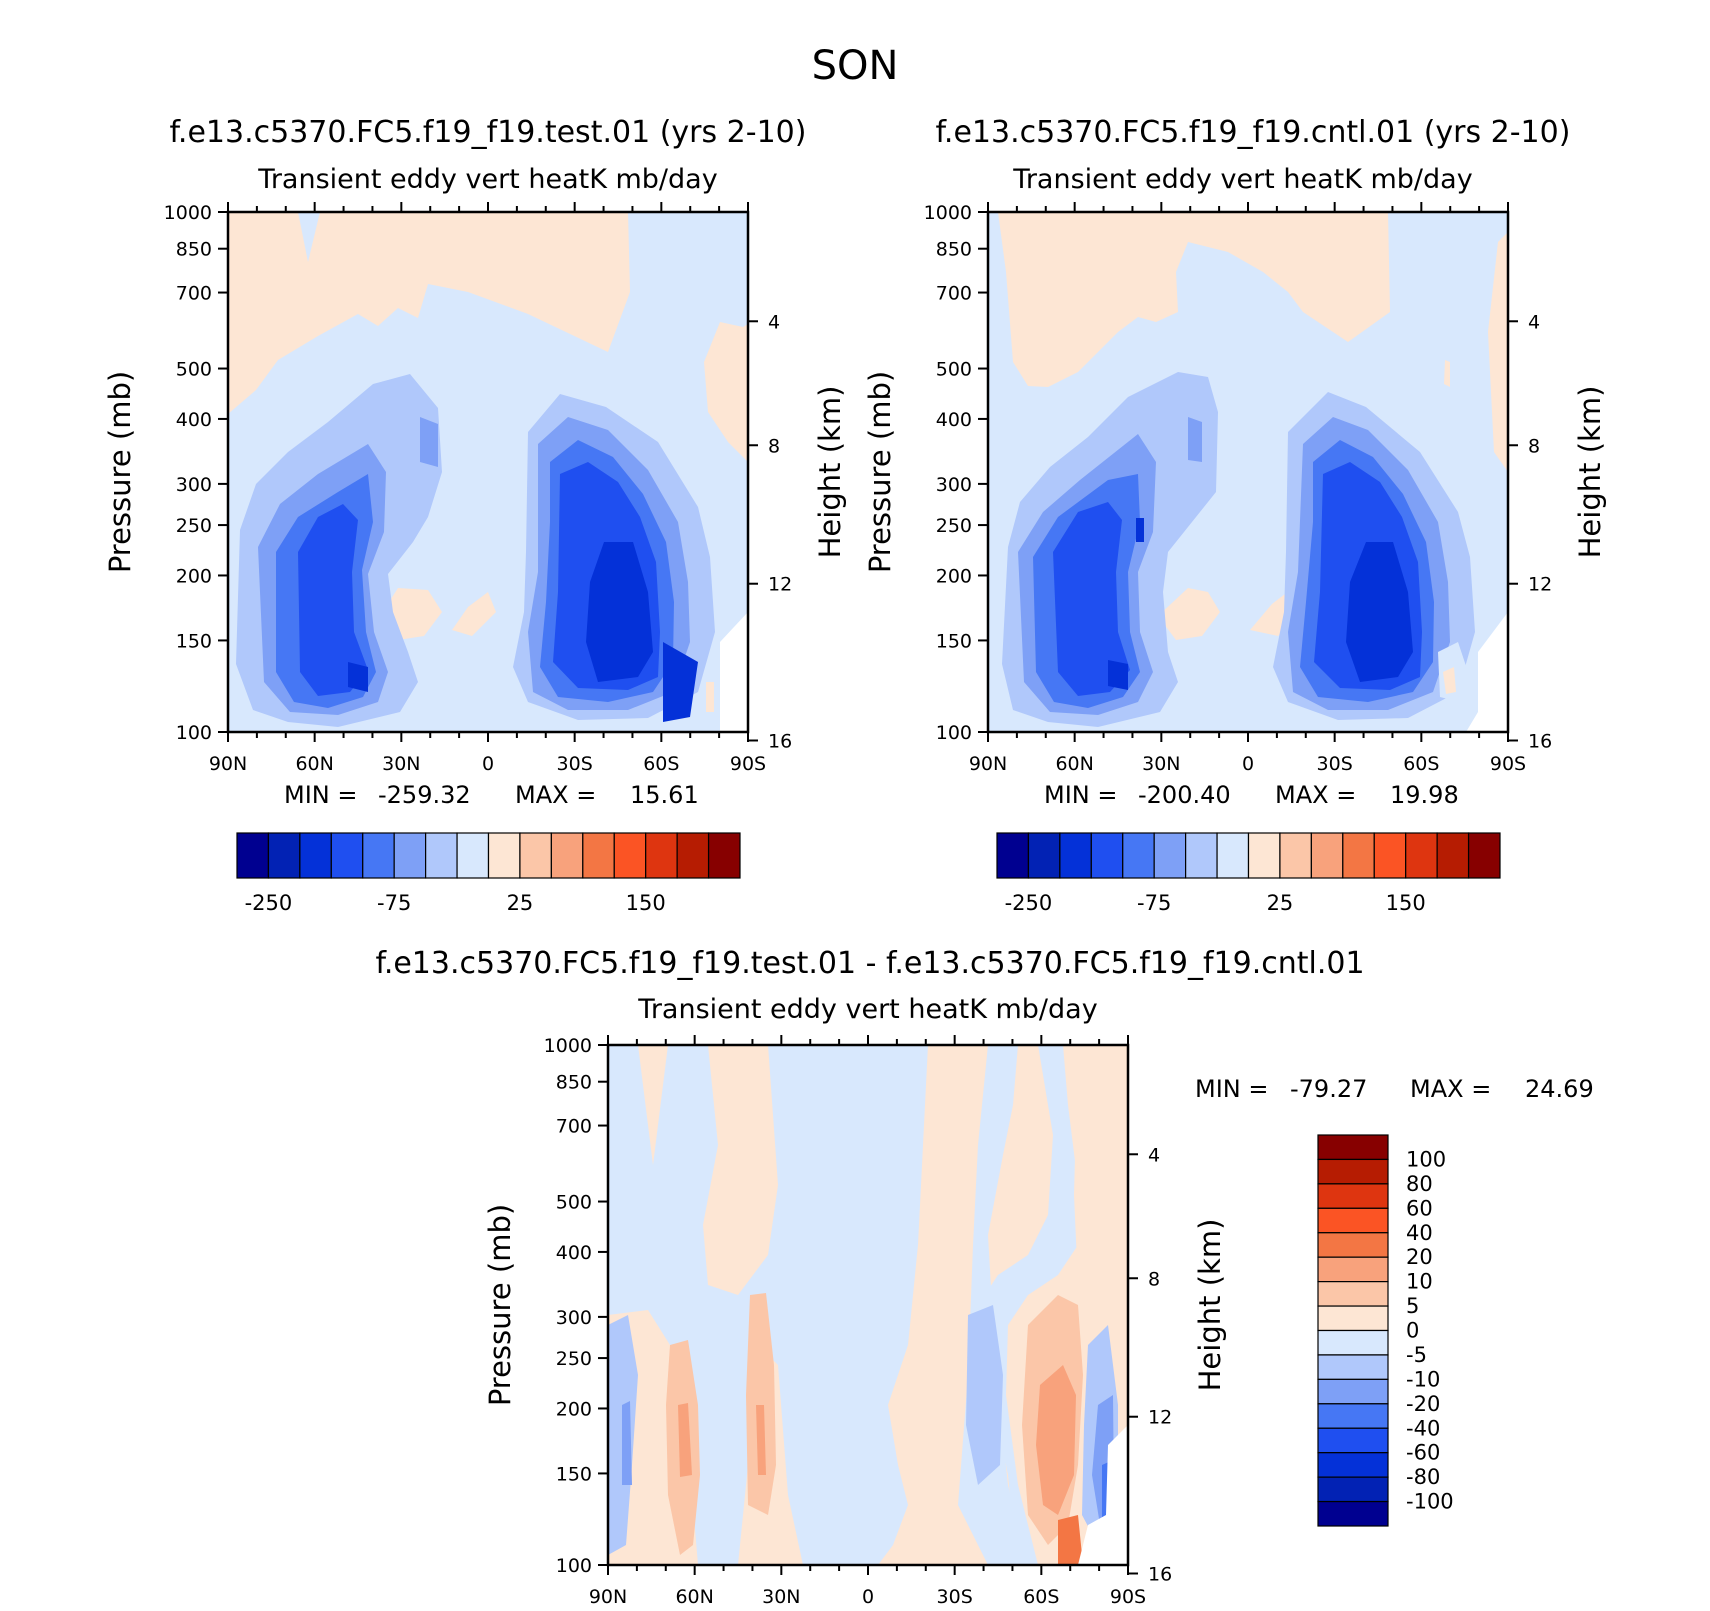 The image size is (1710, 1611). I want to click on colorbar-label: -60, so click(1423, 1453).